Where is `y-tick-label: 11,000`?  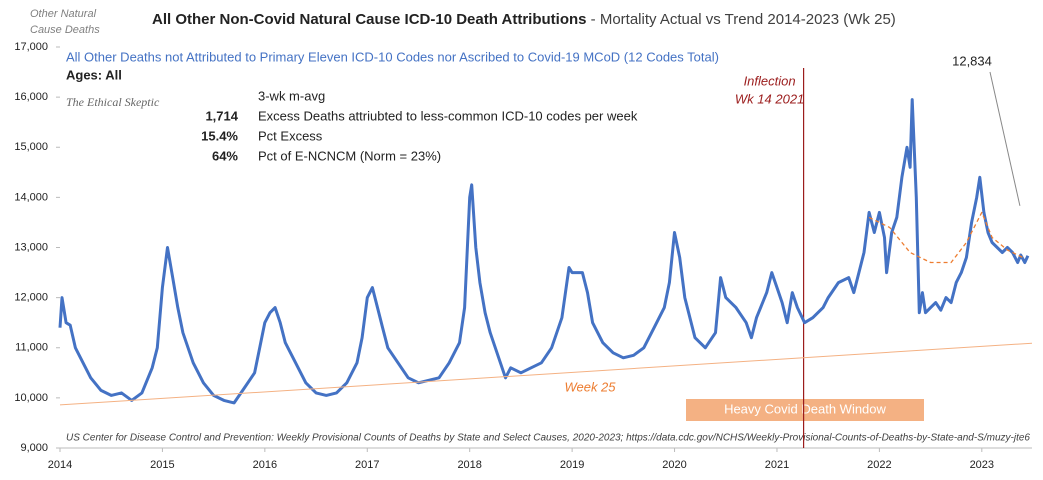
y-tick-label: 11,000 is located at coordinates (31, 348).